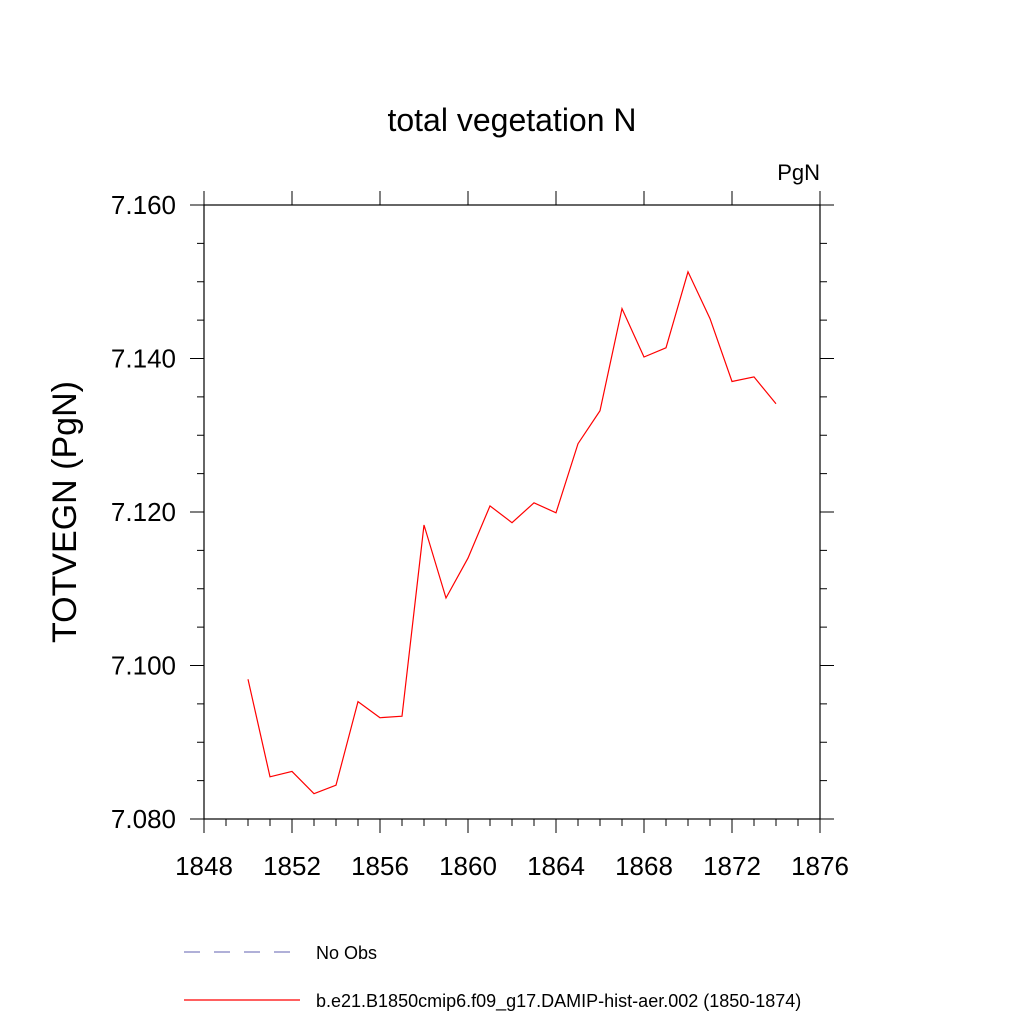 The height and width of the screenshot is (1024, 1024). Describe the element at coordinates (380, 866) in the screenshot. I see `x-tick-label: 1856` at that location.